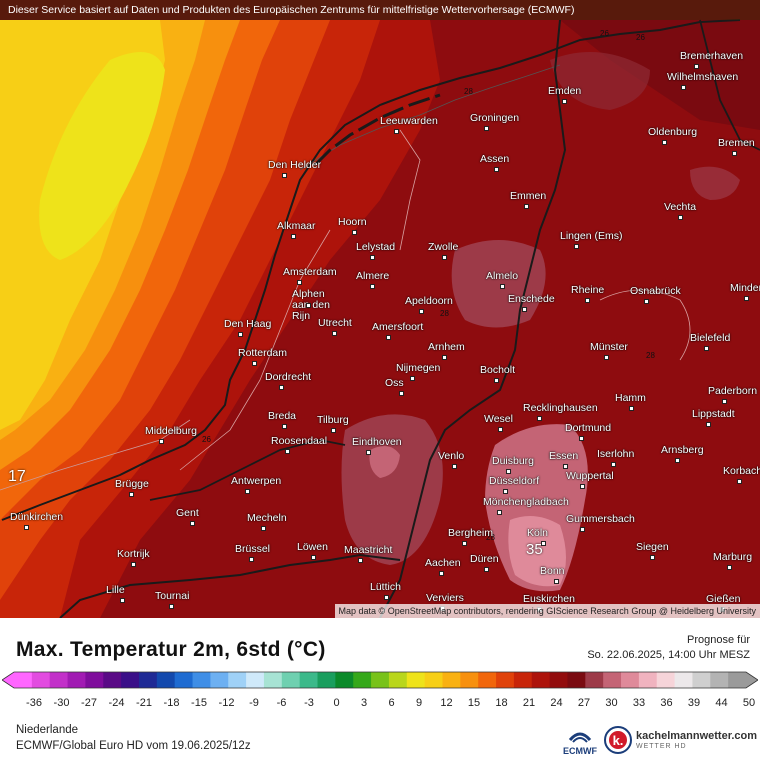 The width and height of the screenshot is (760, 761). Describe the element at coordinates (661, 746) in the screenshot. I see `brand-subtitle: WETTER HD` at that location.